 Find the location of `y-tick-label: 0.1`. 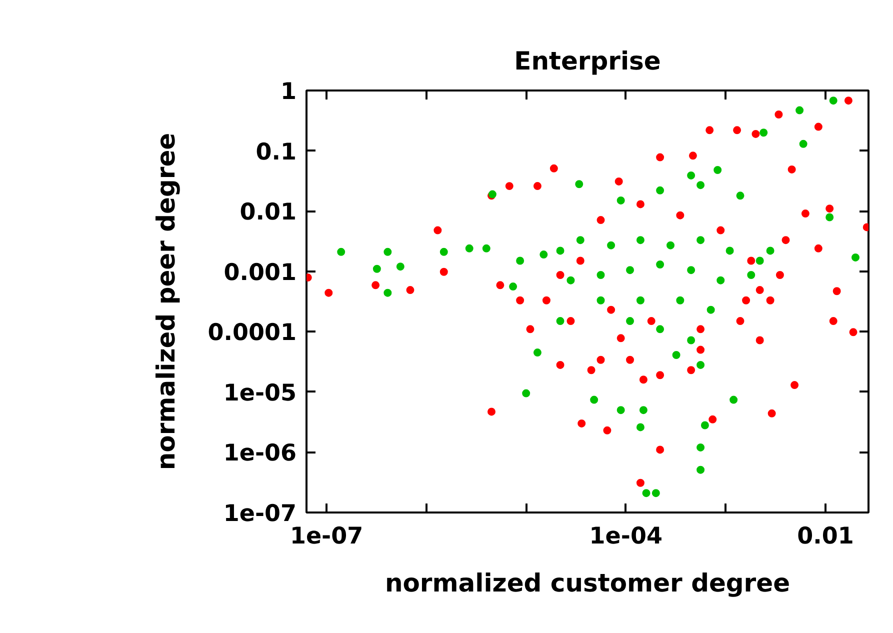

y-tick-label: 0.1 is located at coordinates (276, 152).